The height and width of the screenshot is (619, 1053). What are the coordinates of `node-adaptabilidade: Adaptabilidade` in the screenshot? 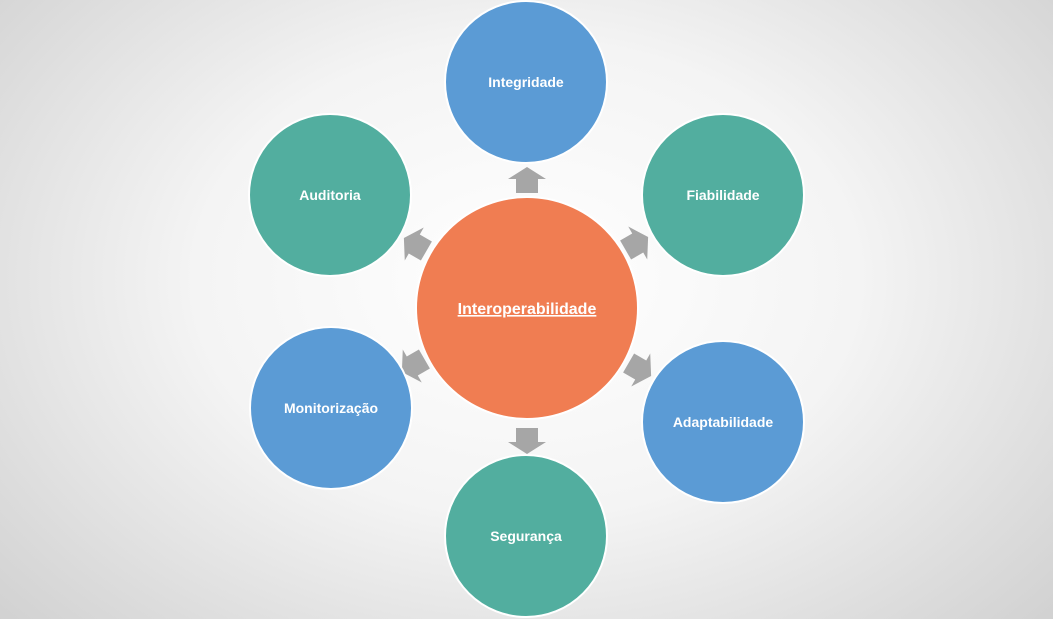 It's located at (723, 422).